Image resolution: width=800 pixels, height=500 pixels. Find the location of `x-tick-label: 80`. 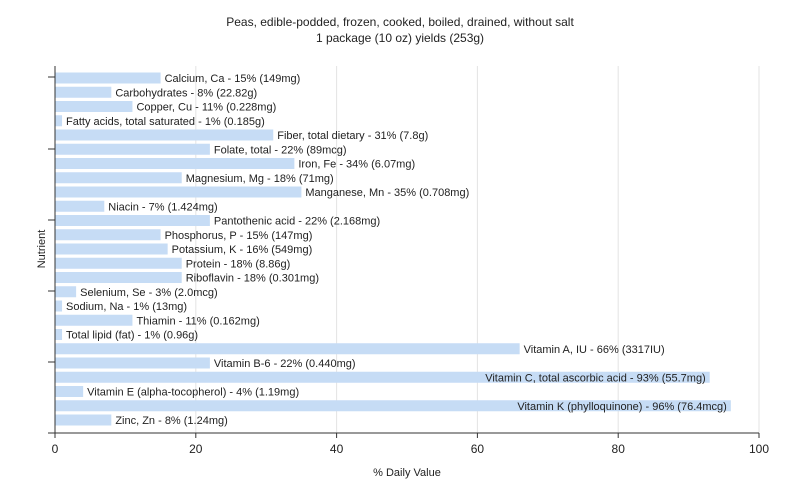

x-tick-label: 80 is located at coordinates (619, 449).